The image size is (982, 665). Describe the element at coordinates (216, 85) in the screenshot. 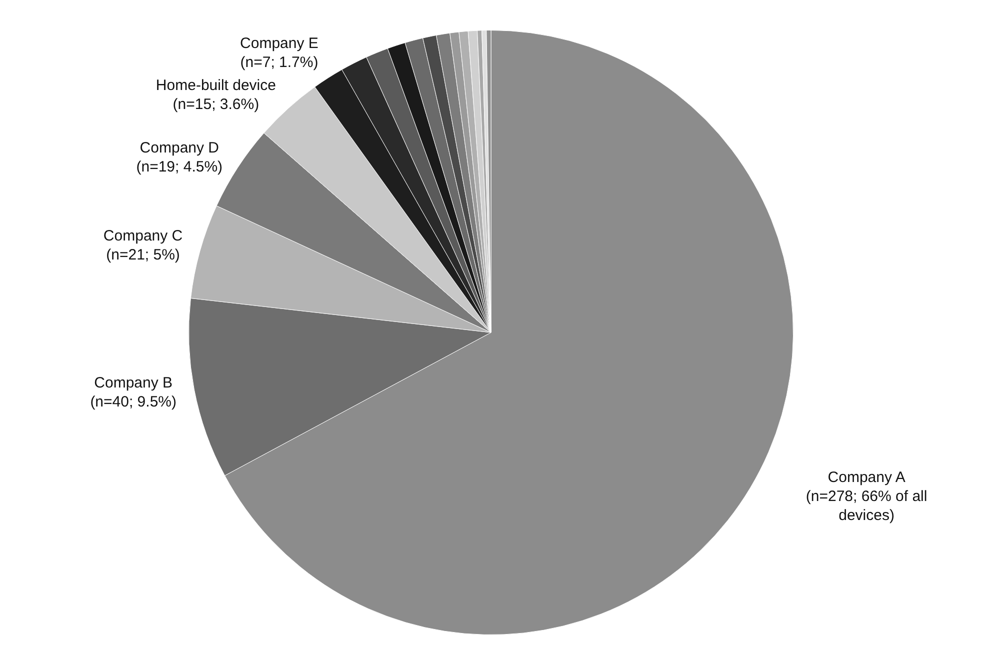

I see `slice-label: Home-built device` at that location.